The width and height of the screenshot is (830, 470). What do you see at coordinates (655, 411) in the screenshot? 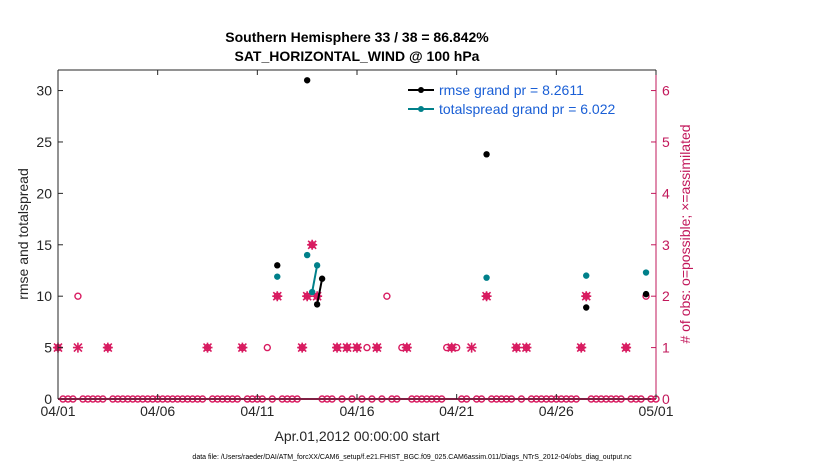
I see `x-tick-label-6: 05/01` at bounding box center [655, 411].